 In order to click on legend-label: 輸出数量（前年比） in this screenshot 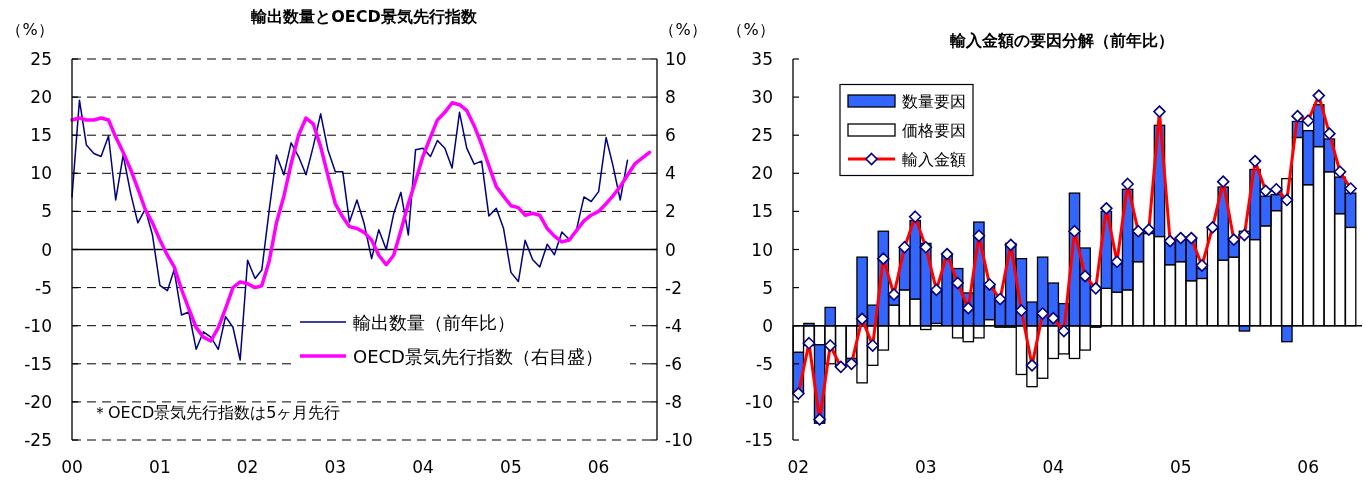, I will do `click(434, 322)`.